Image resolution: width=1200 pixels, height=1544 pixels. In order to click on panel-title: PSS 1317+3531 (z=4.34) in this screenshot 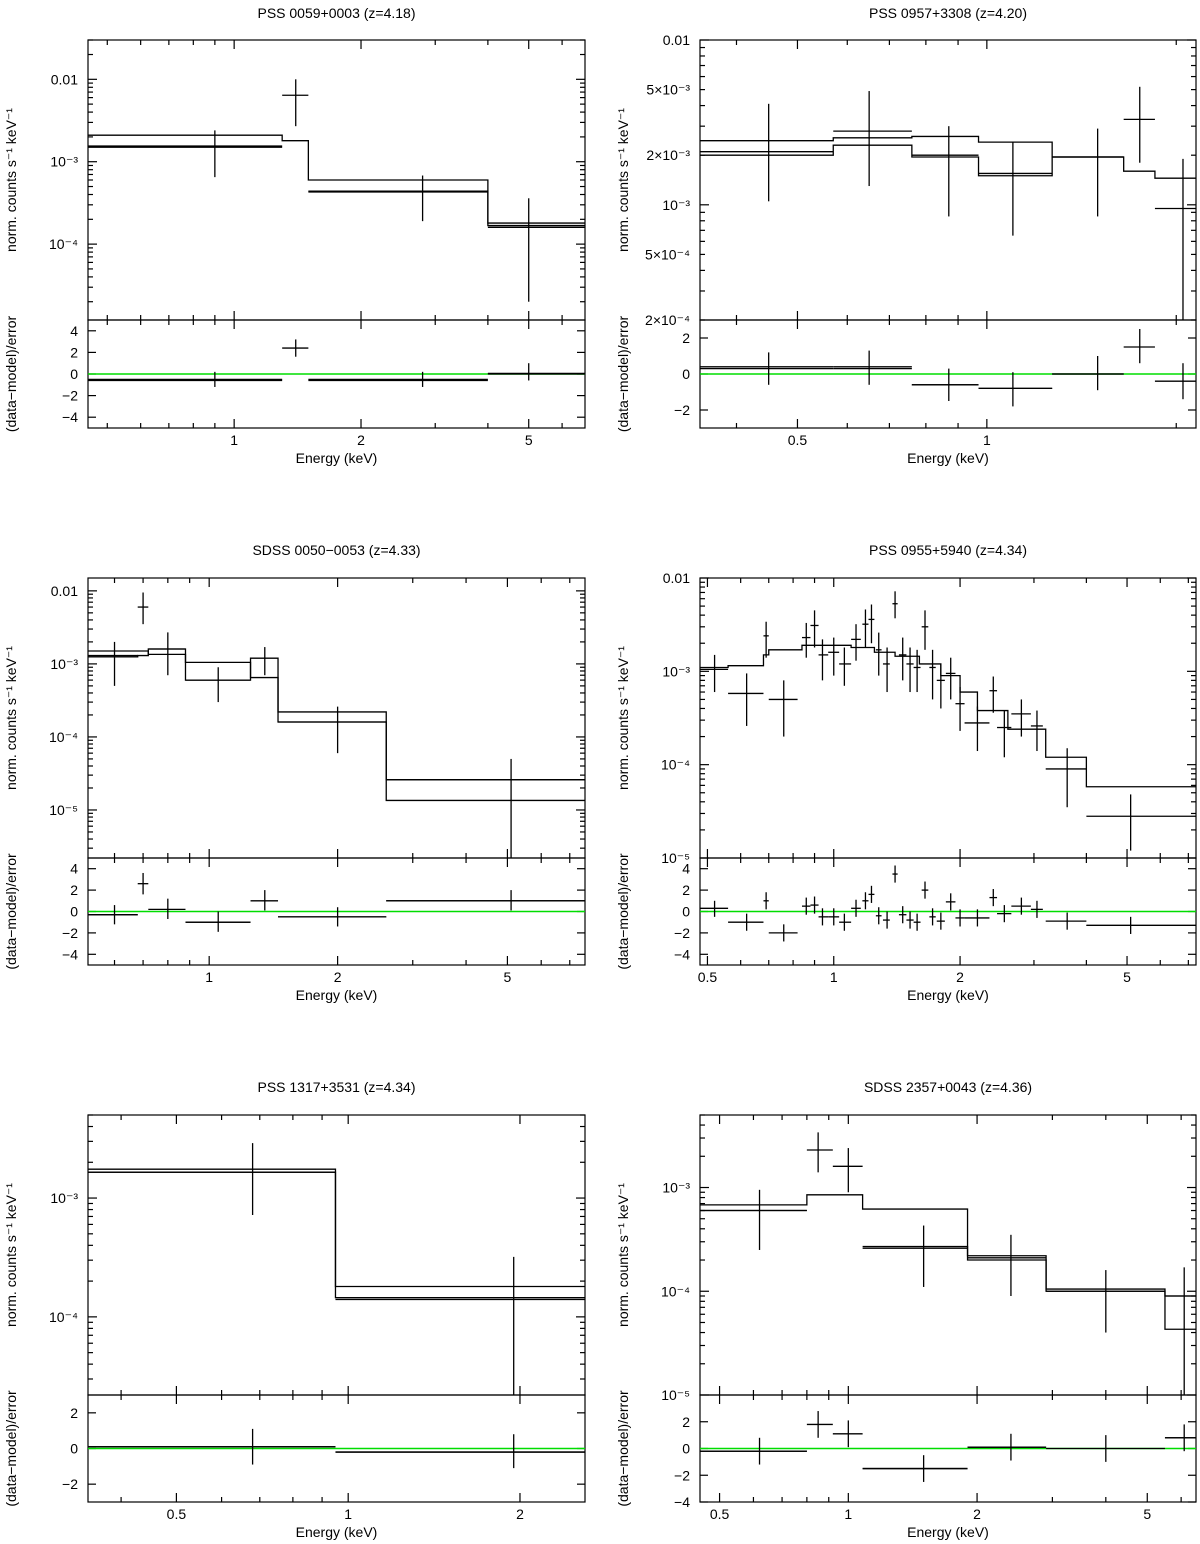, I will do `click(336, 1087)`.